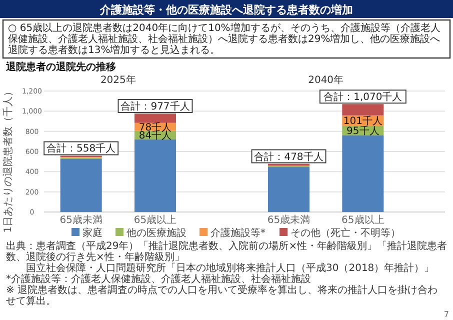  What do you see at coordinates (289, 156) in the screenshot?
I see `total-label: 合計：478千人` at bounding box center [289, 156].